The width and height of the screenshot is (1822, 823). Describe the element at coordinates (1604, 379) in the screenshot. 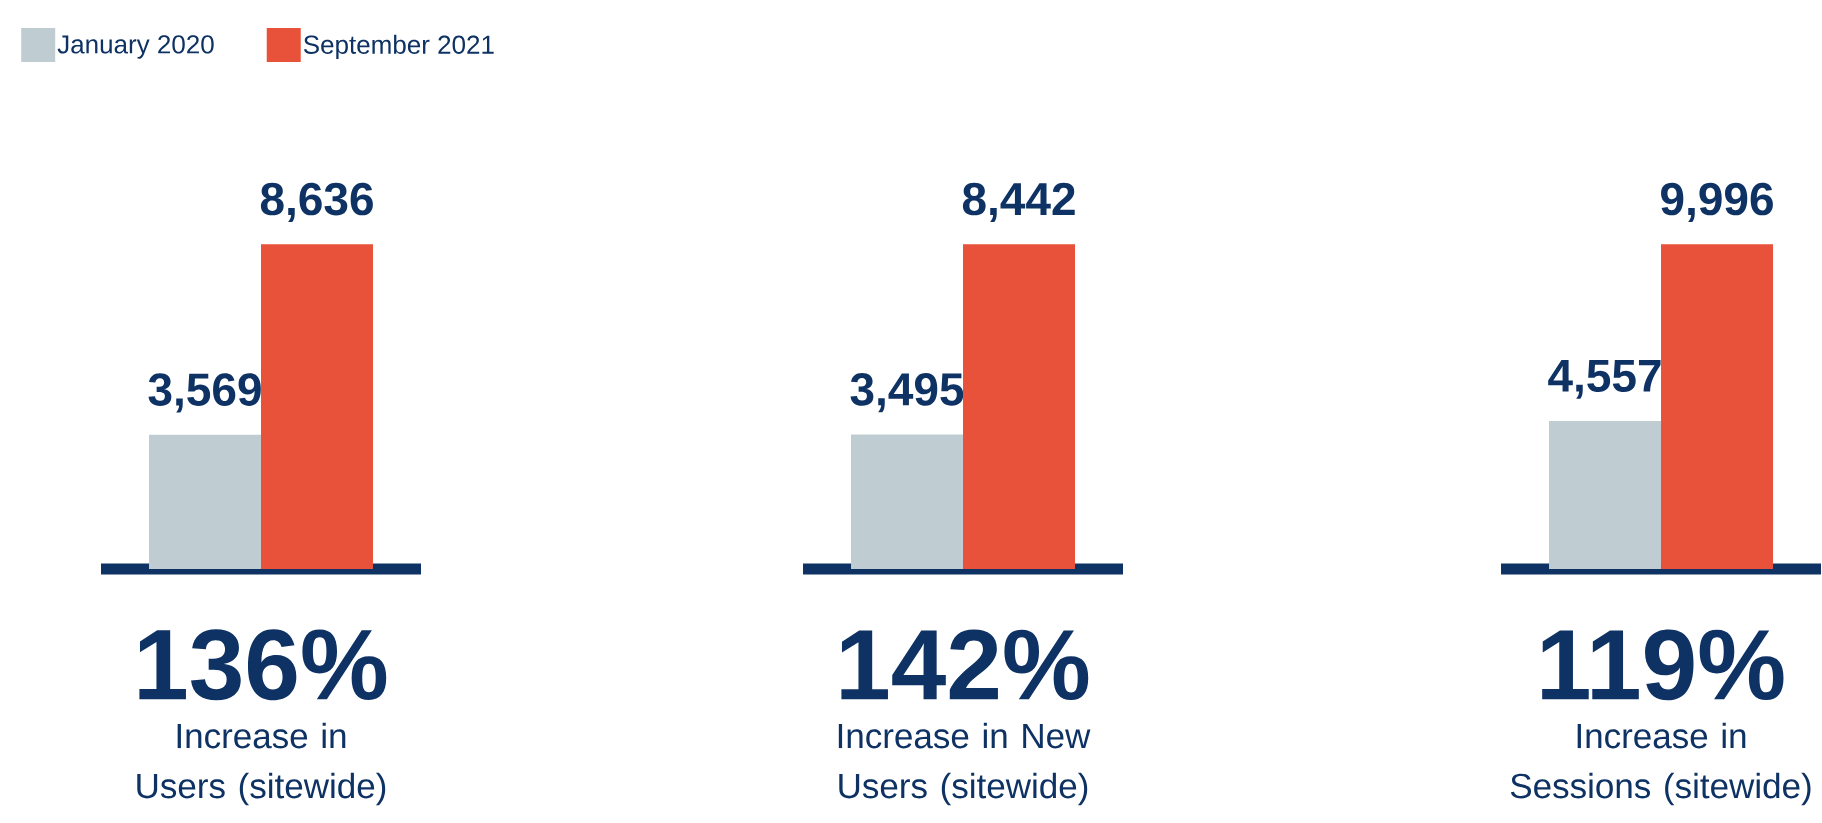

I see `data-label: 4,557` at that location.